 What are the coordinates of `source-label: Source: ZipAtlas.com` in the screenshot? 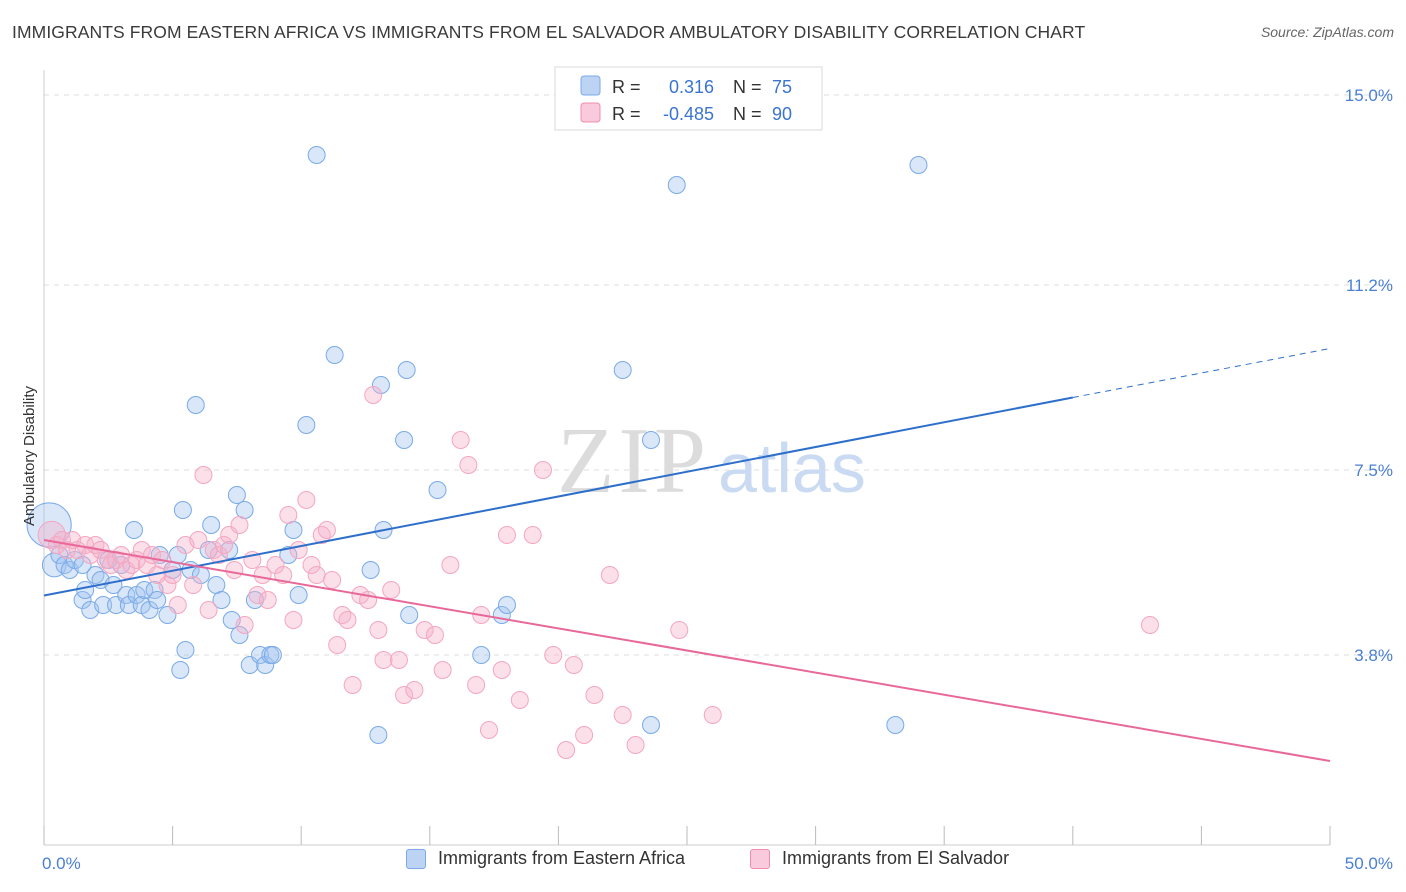 It's located at (1327, 32).